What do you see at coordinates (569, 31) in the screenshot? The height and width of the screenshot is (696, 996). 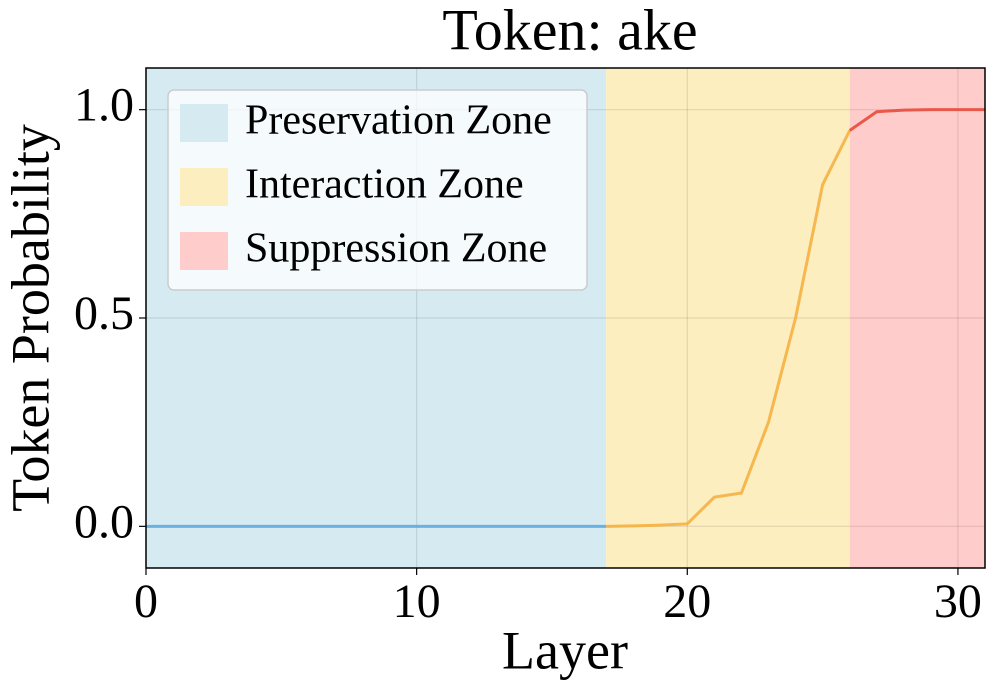 I see `chart-title: Token: ake` at bounding box center [569, 31].